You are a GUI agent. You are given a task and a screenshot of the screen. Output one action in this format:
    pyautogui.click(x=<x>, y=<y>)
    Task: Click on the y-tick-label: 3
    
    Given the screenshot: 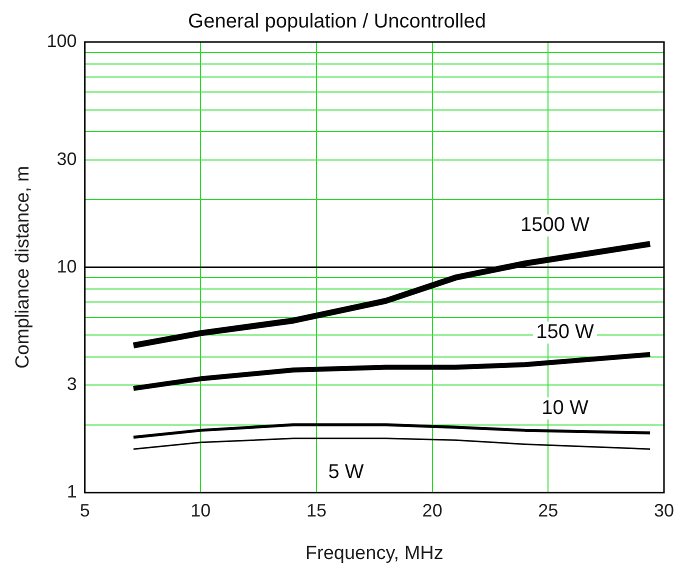 What is the action you would take?
    pyautogui.click(x=71, y=384)
    